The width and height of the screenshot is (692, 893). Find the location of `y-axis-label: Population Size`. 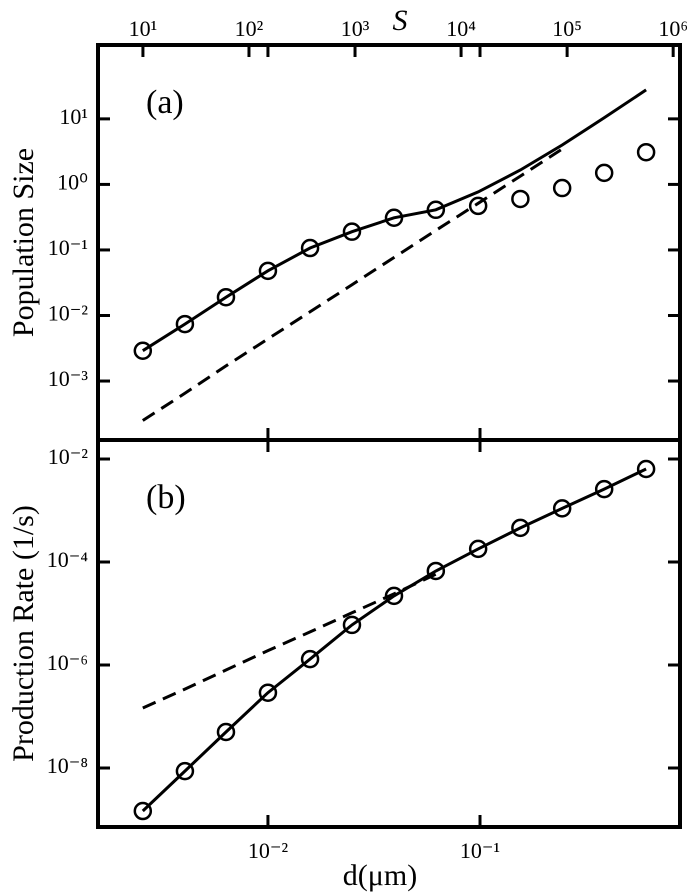

y-axis-label: Population Size is located at coordinates (23, 242).